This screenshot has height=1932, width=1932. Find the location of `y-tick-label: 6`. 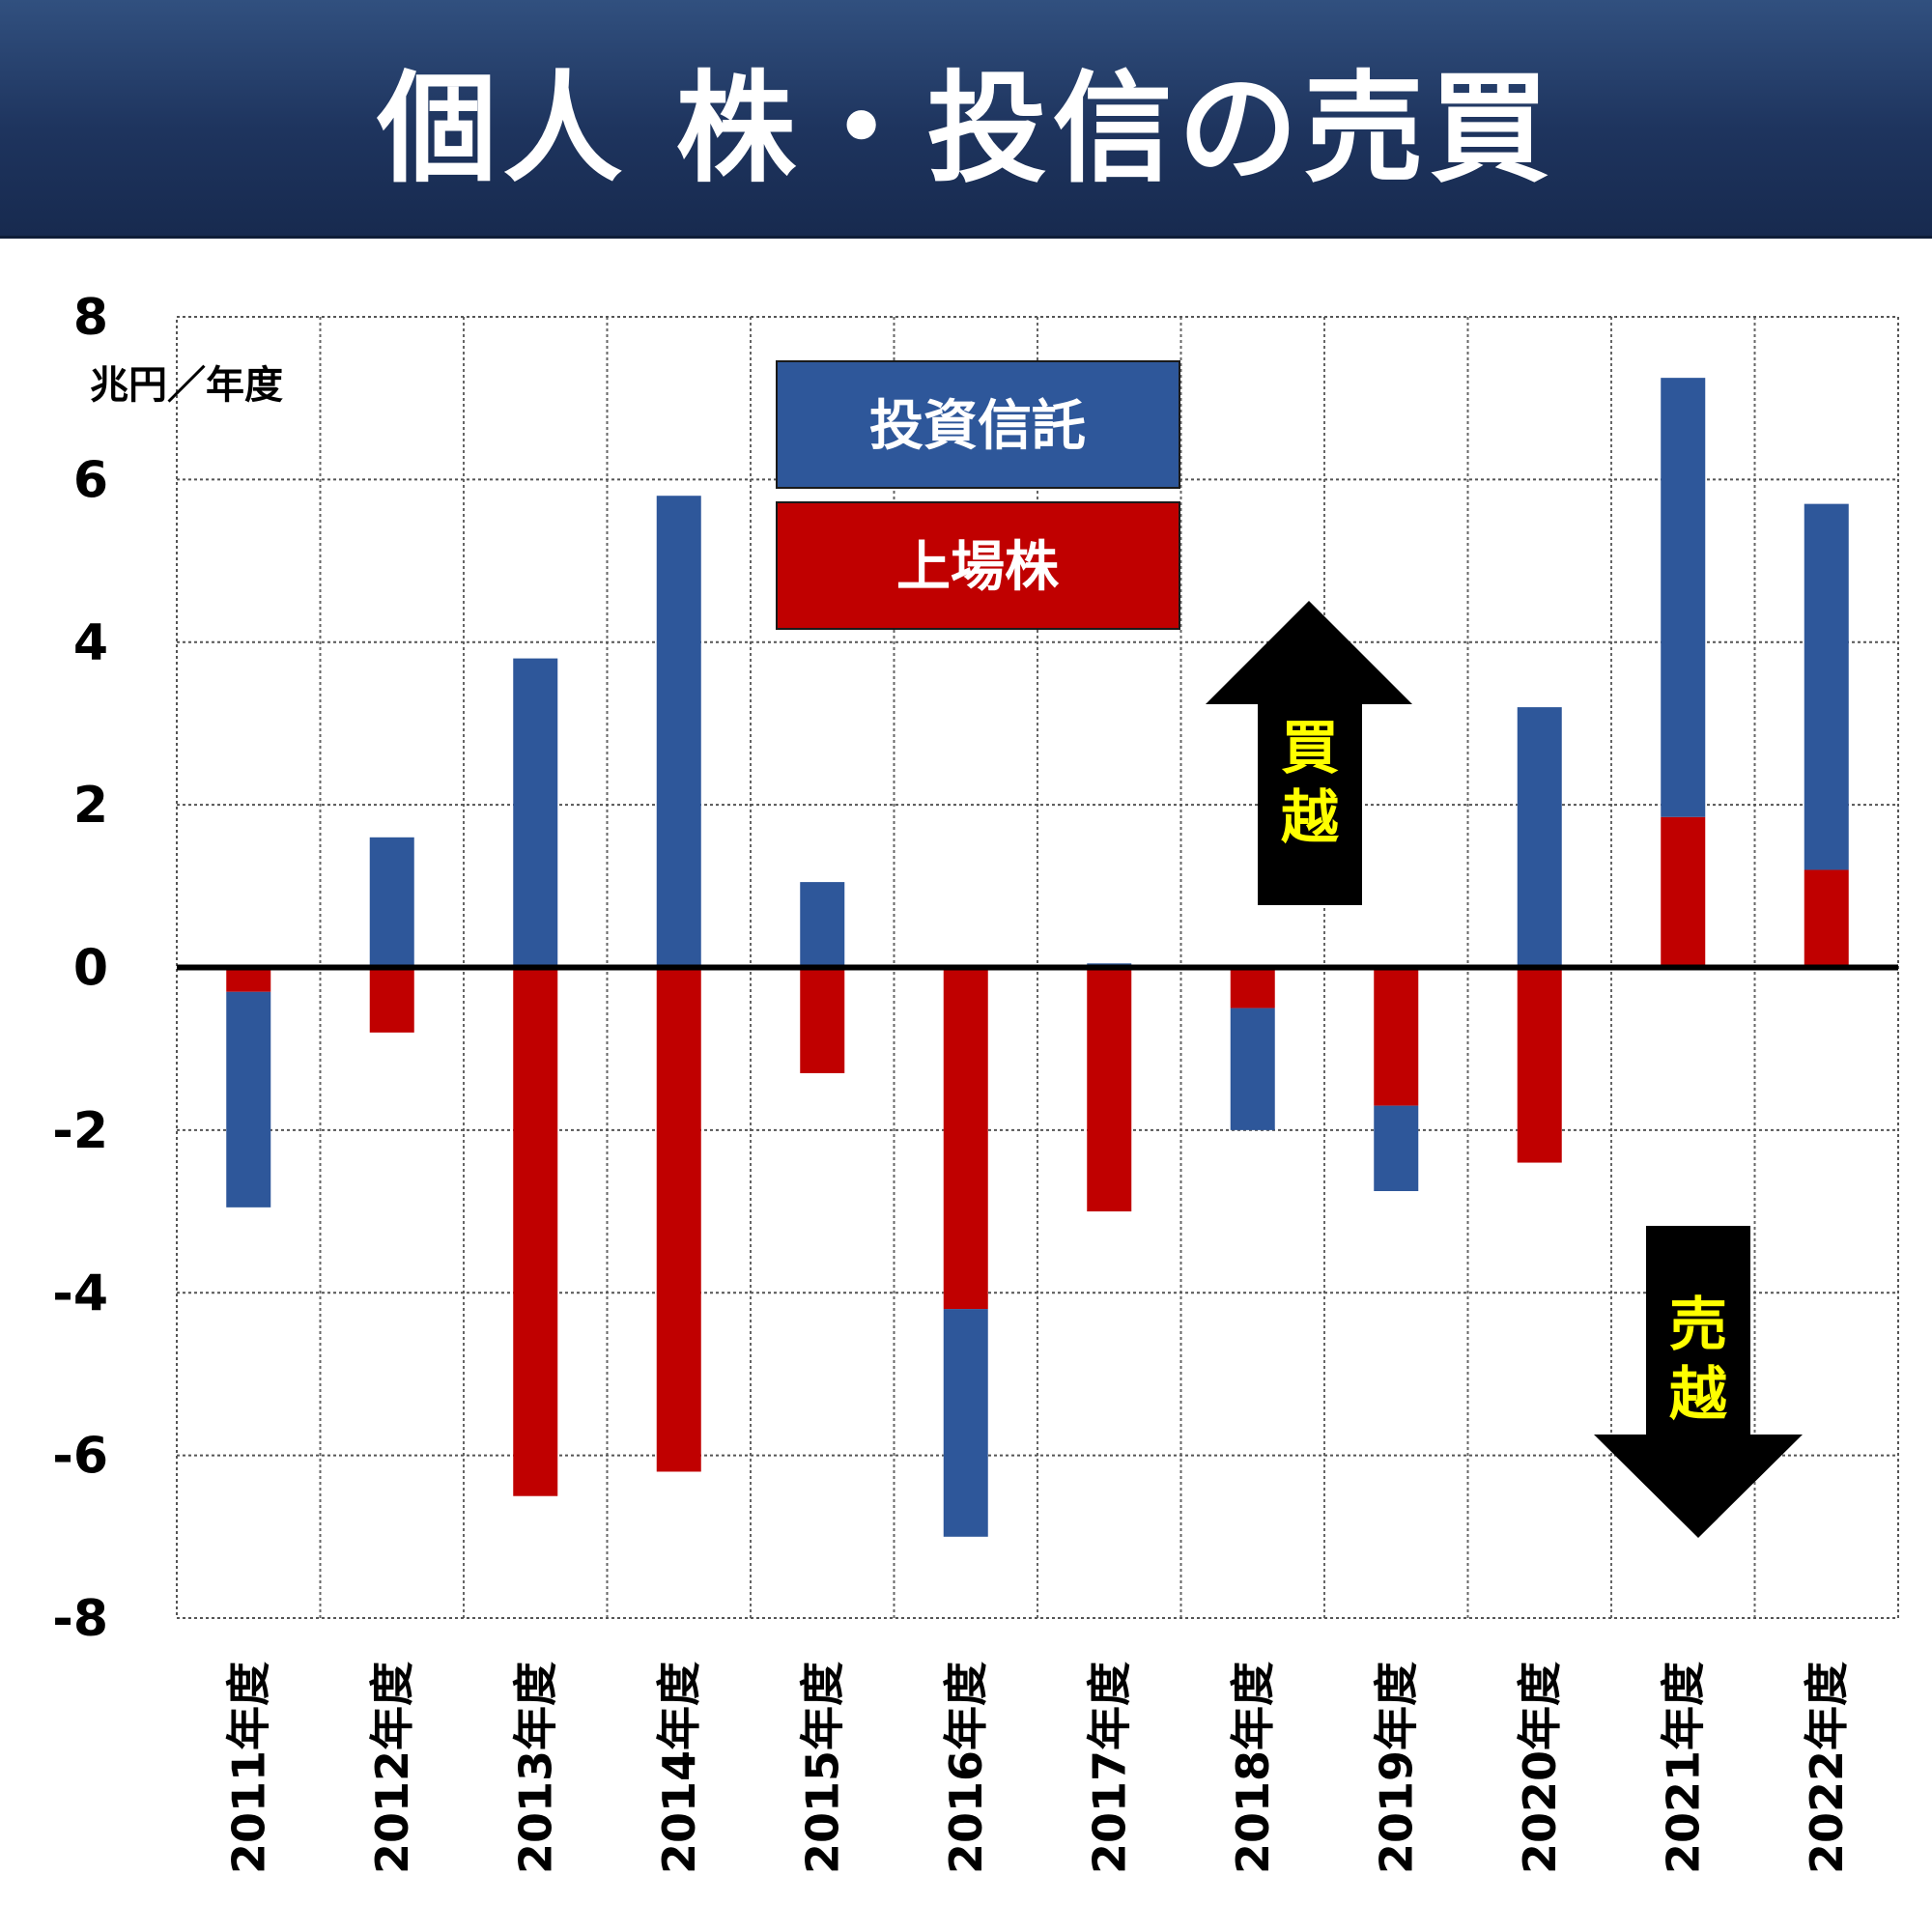

y-tick-label: 6 is located at coordinates (90, 480).